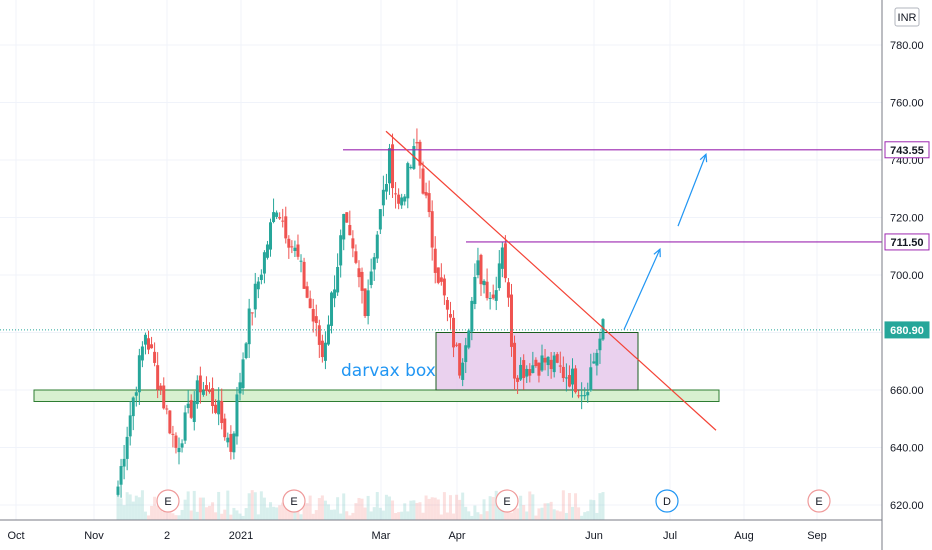  I want to click on price-tag-label: 711.50, so click(906, 243).